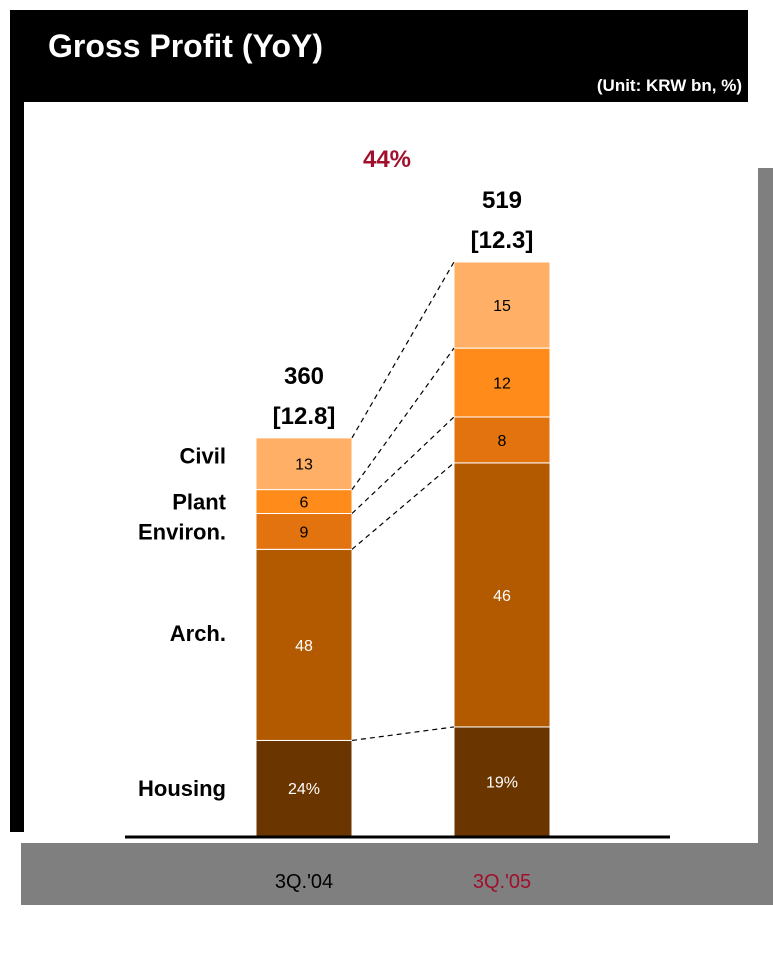 The width and height of the screenshot is (773, 960). I want to click on unit-label: (Unit: KRW bn, %), so click(669, 85).